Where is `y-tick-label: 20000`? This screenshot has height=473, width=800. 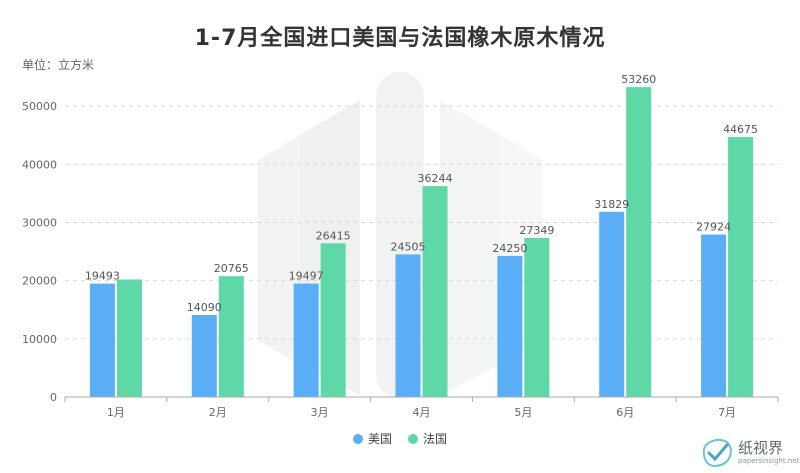
y-tick-label: 20000 is located at coordinates (39, 281).